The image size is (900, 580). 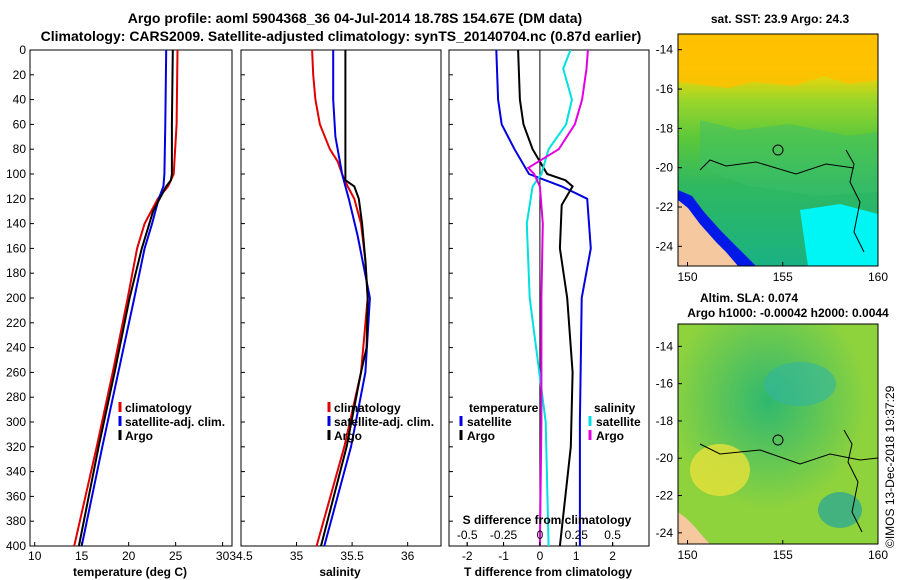 I want to click on legend-label-t-argo: Argo, so click(x=481, y=436).